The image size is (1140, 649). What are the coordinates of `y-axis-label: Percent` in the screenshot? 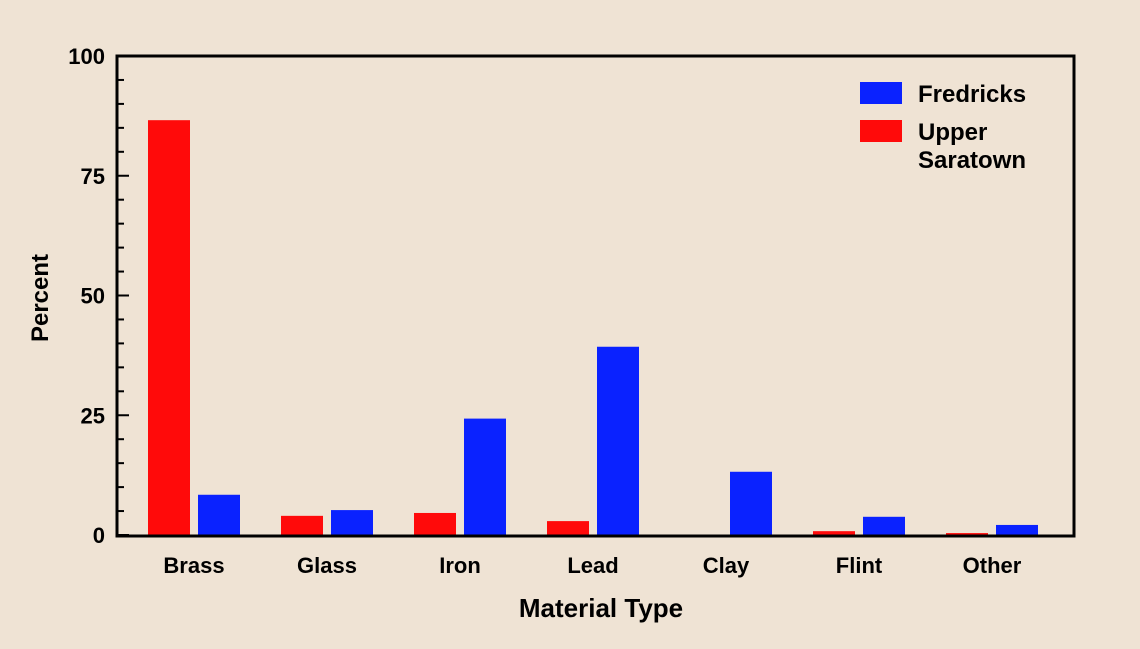 It's located at (40, 298).